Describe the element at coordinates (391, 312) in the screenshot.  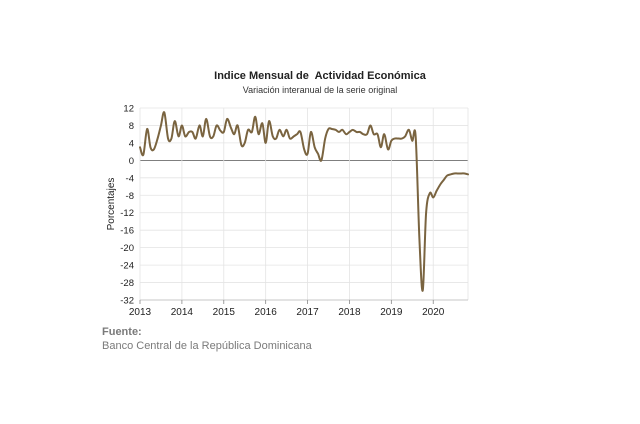
I see `x-tick-label: 2019` at that location.